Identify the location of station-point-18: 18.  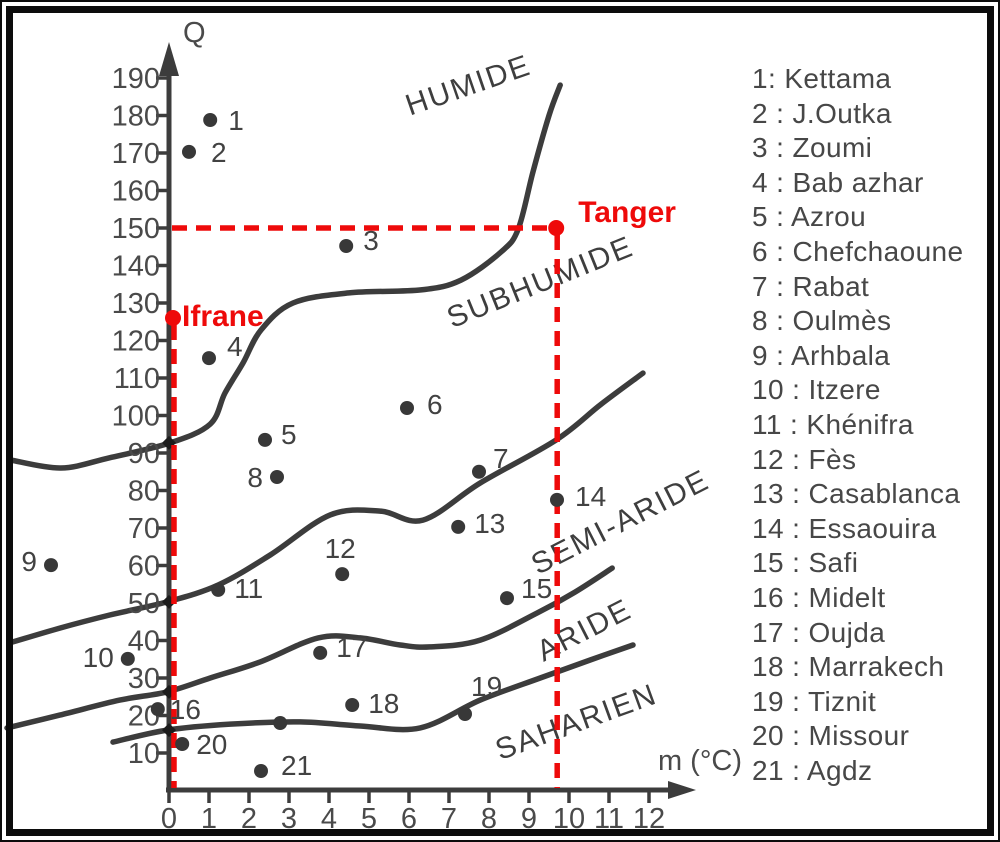
(372, 703).